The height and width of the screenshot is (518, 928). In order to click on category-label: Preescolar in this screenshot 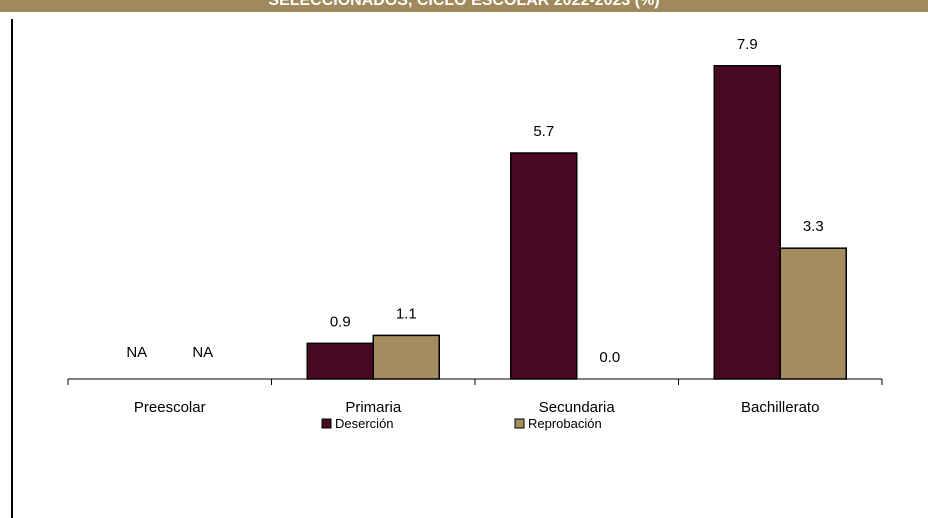, I will do `click(170, 407)`.